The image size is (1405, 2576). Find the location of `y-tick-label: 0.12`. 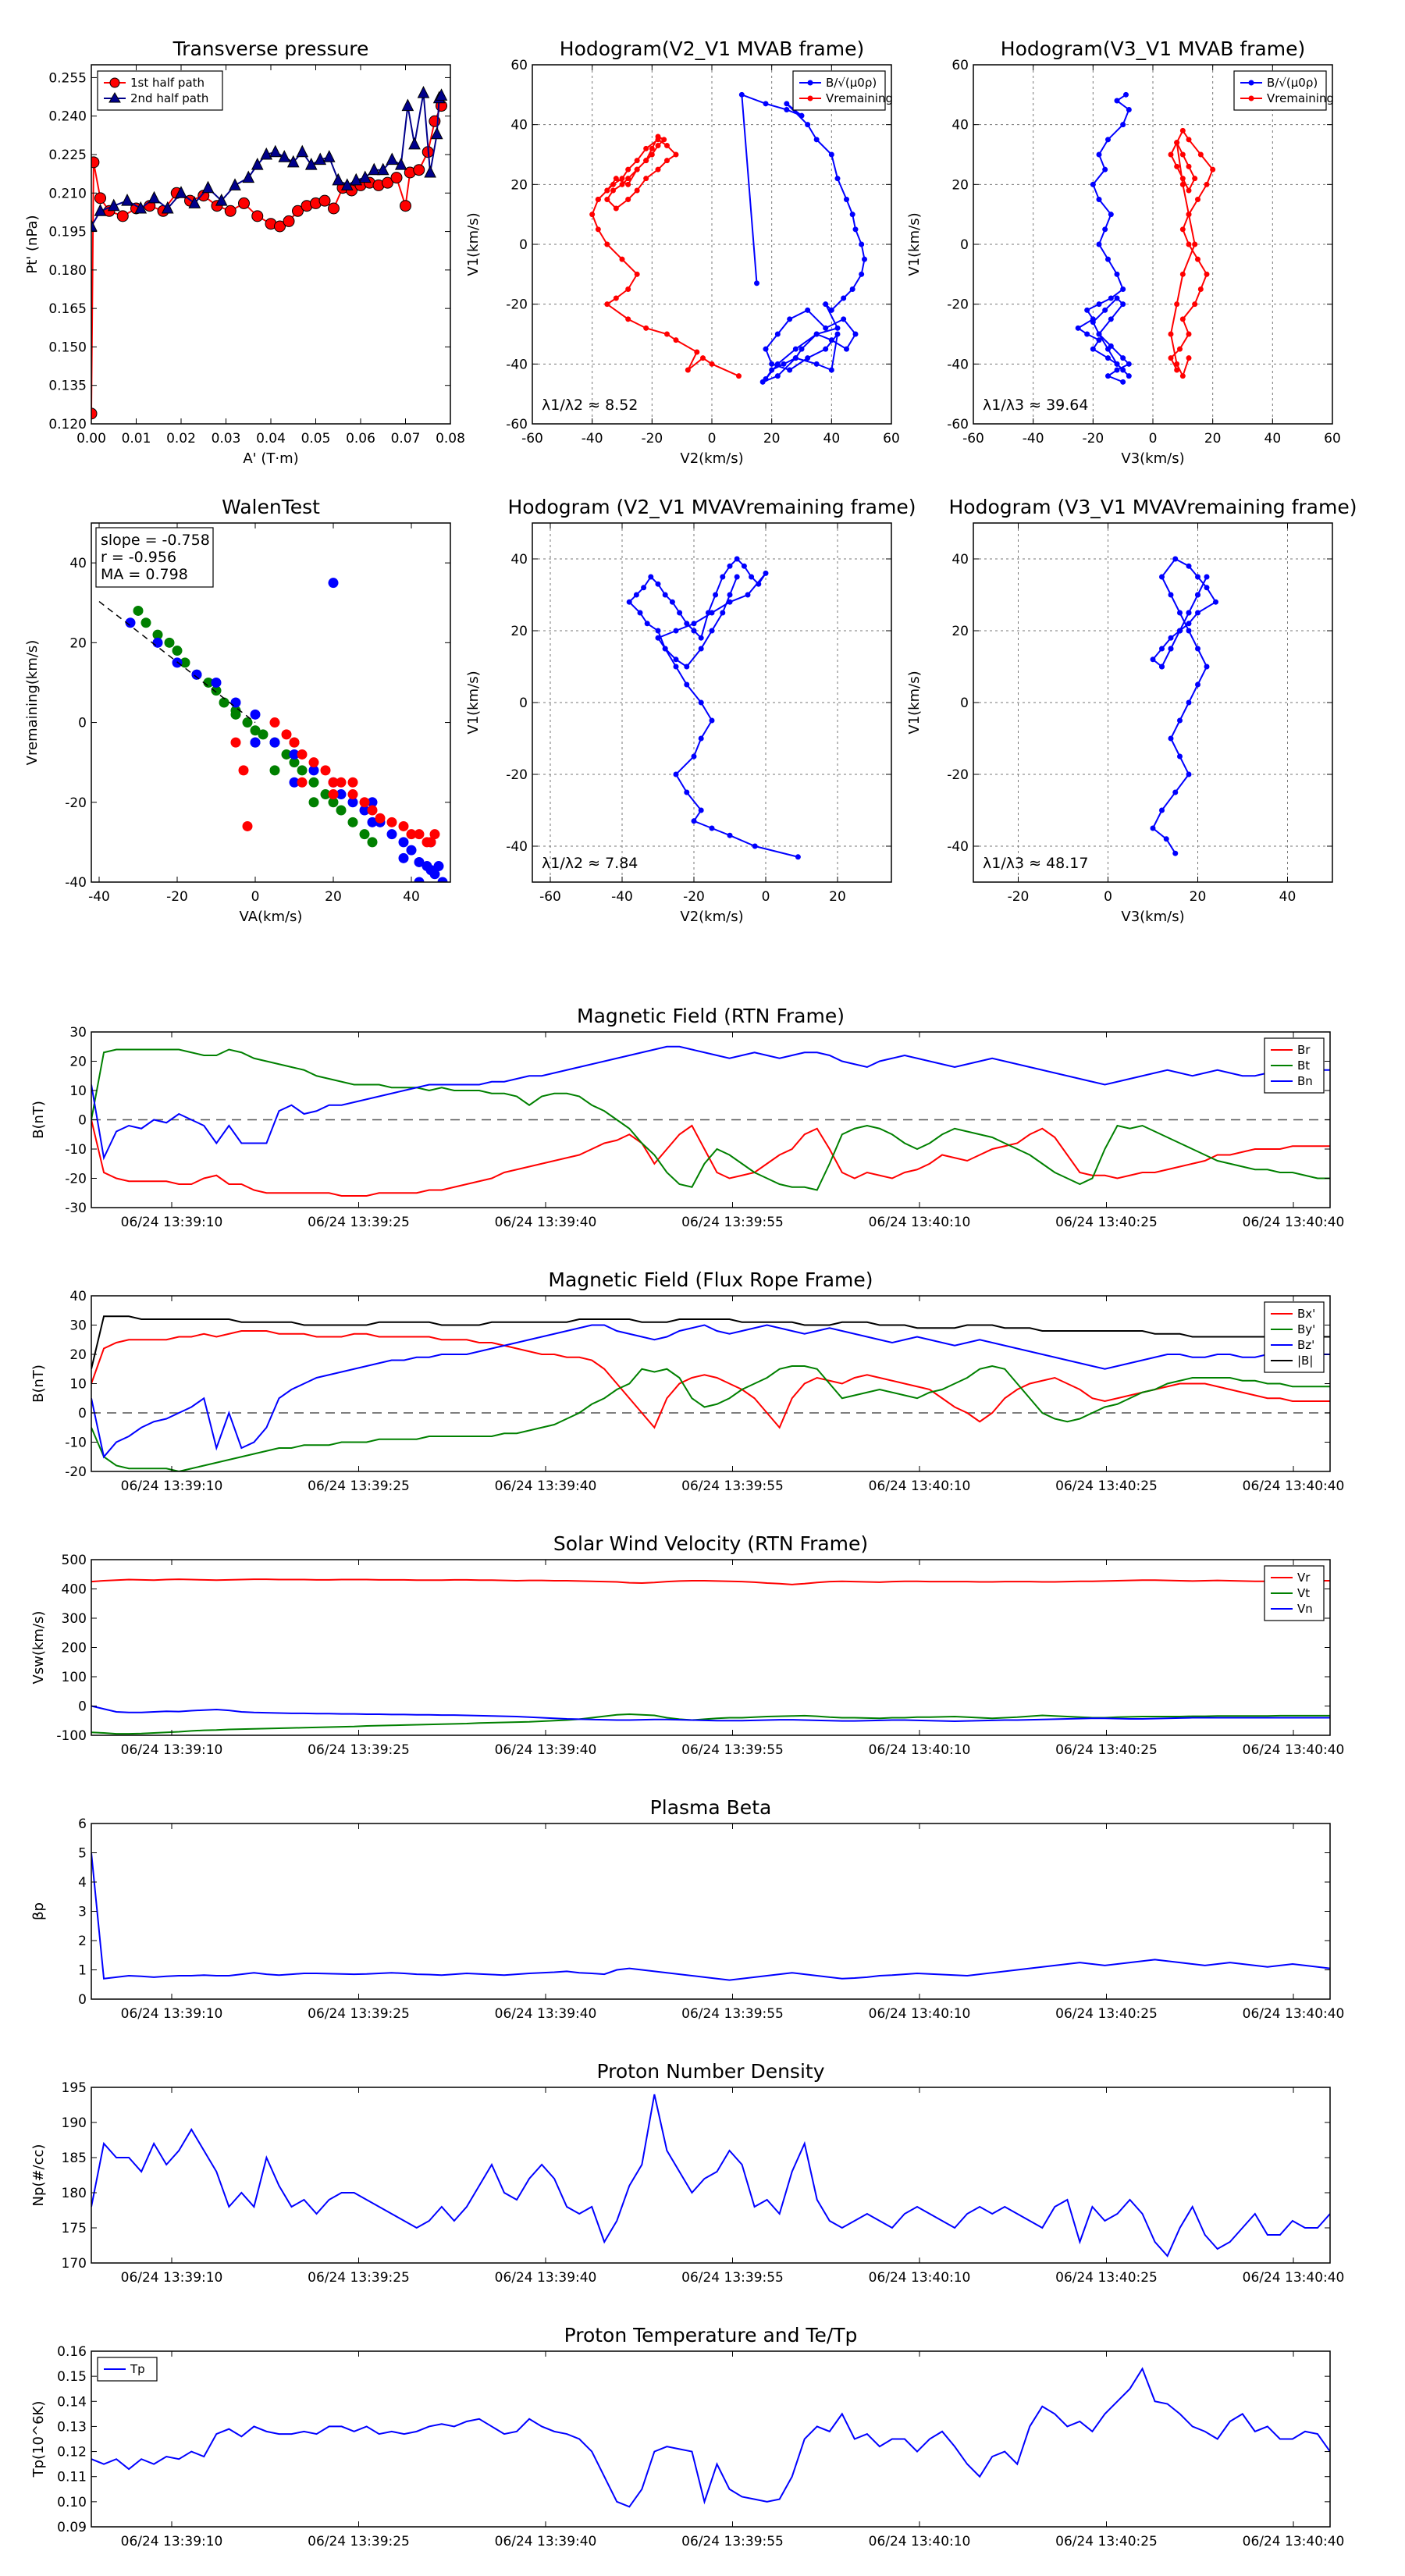

y-tick-label: 0.12 is located at coordinates (72, 2452).